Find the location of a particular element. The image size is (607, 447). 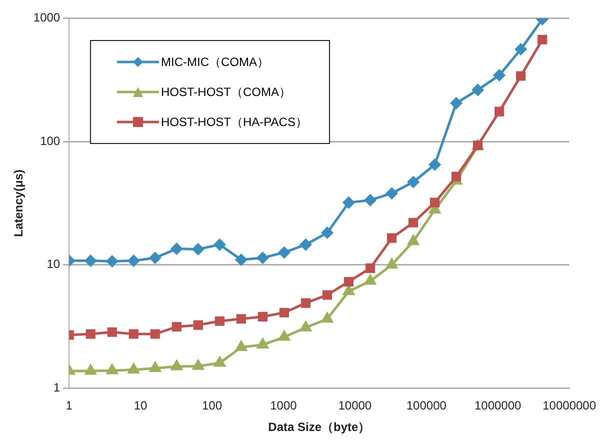

y-axis-title: Latency(μs) is located at coordinates (19, 203).